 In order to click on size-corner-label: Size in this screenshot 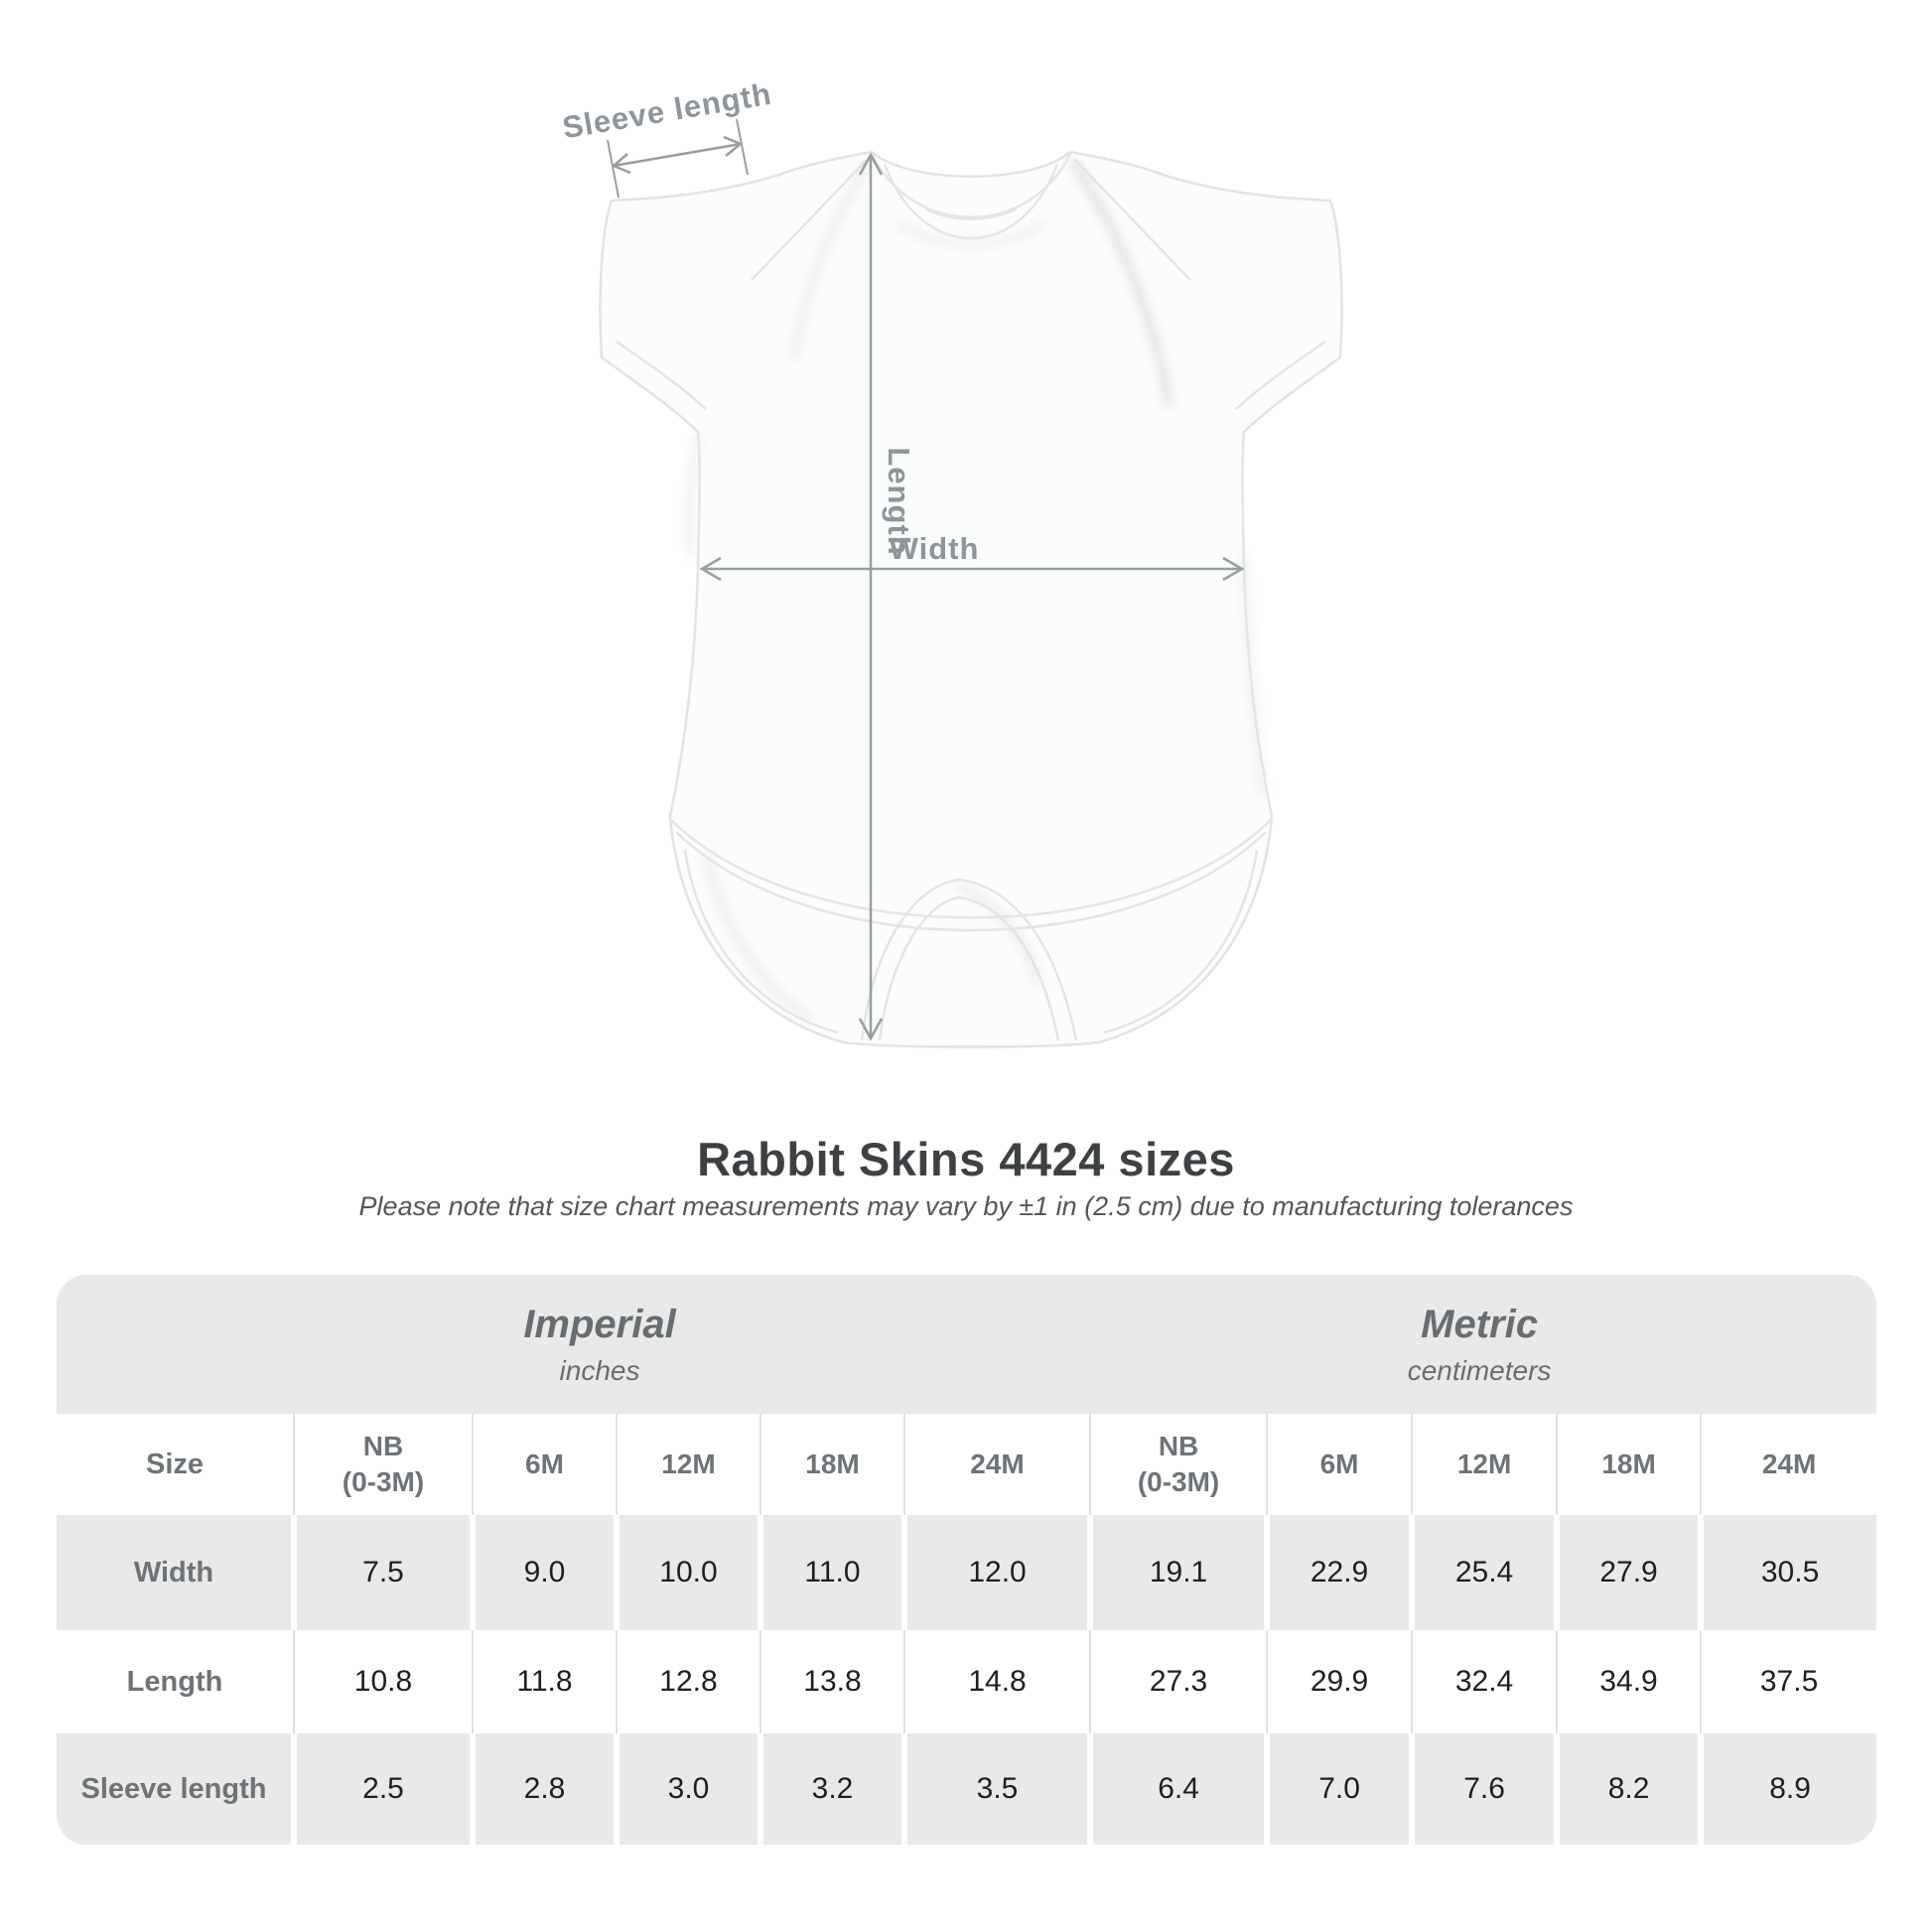, I will do `click(175, 1464)`.